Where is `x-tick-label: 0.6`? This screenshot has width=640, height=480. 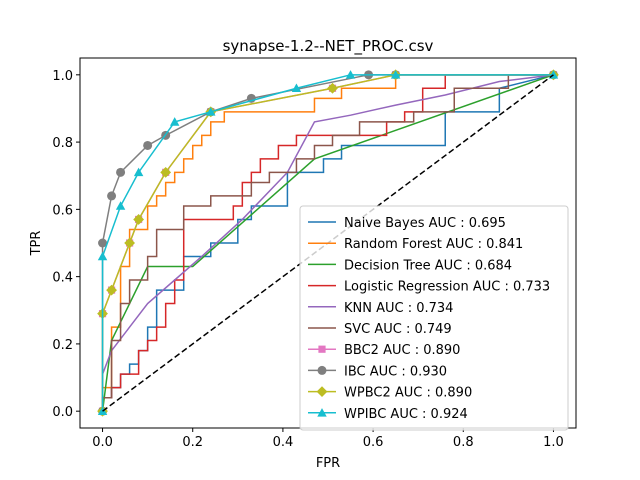 x-tick-label: 0.6 is located at coordinates (373, 442).